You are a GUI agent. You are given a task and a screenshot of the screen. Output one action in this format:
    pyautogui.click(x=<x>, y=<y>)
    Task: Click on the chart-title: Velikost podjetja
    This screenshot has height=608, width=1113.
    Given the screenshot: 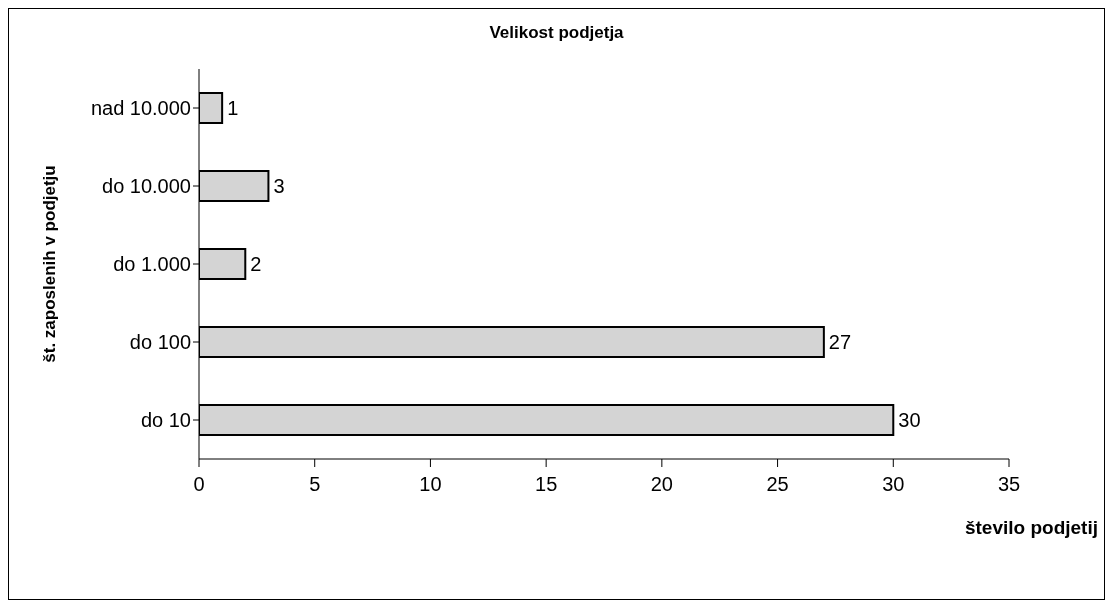 What is the action you would take?
    pyautogui.click(x=556, y=33)
    